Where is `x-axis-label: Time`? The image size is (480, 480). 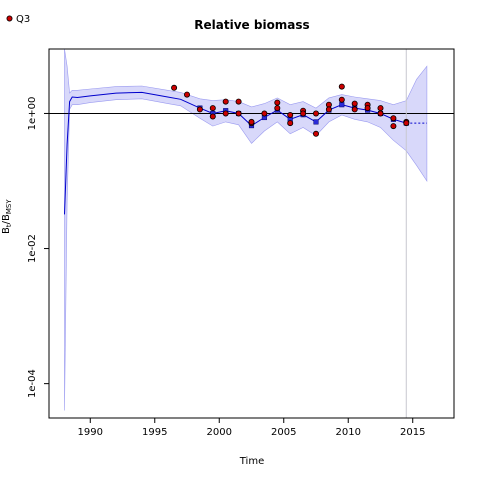 x-axis-label: Time is located at coordinates (251, 461).